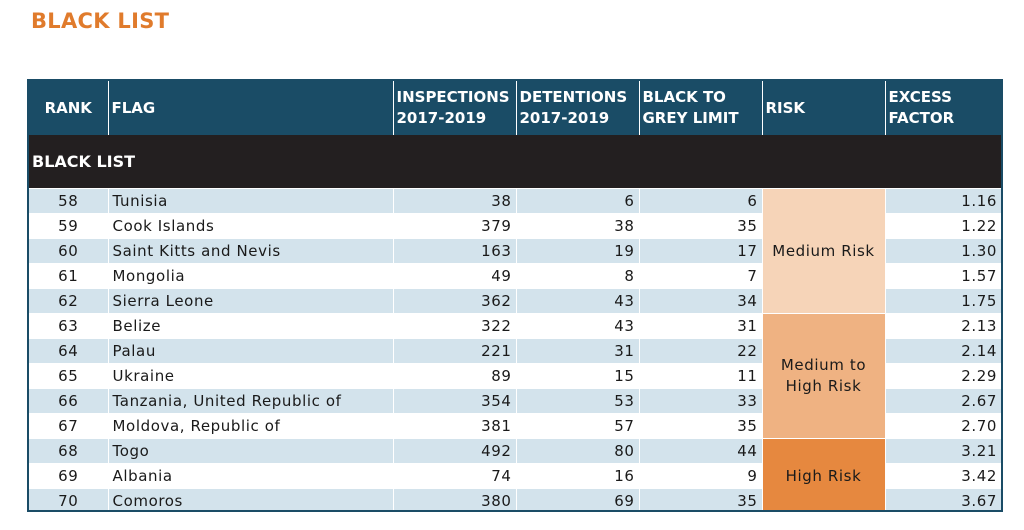 The height and width of the screenshot is (530, 1024). I want to click on cell-black-to-grey-limit: 9, so click(700, 476).